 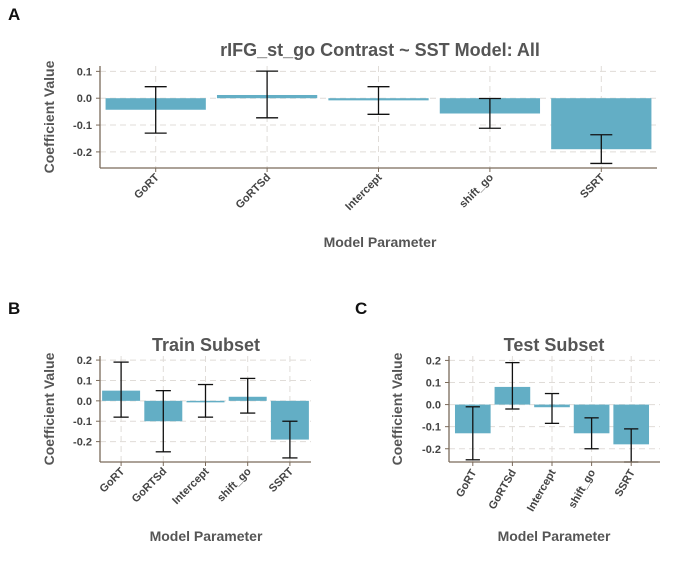 I want to click on train-xtick-label-4: SSRT, so click(x=281, y=479).